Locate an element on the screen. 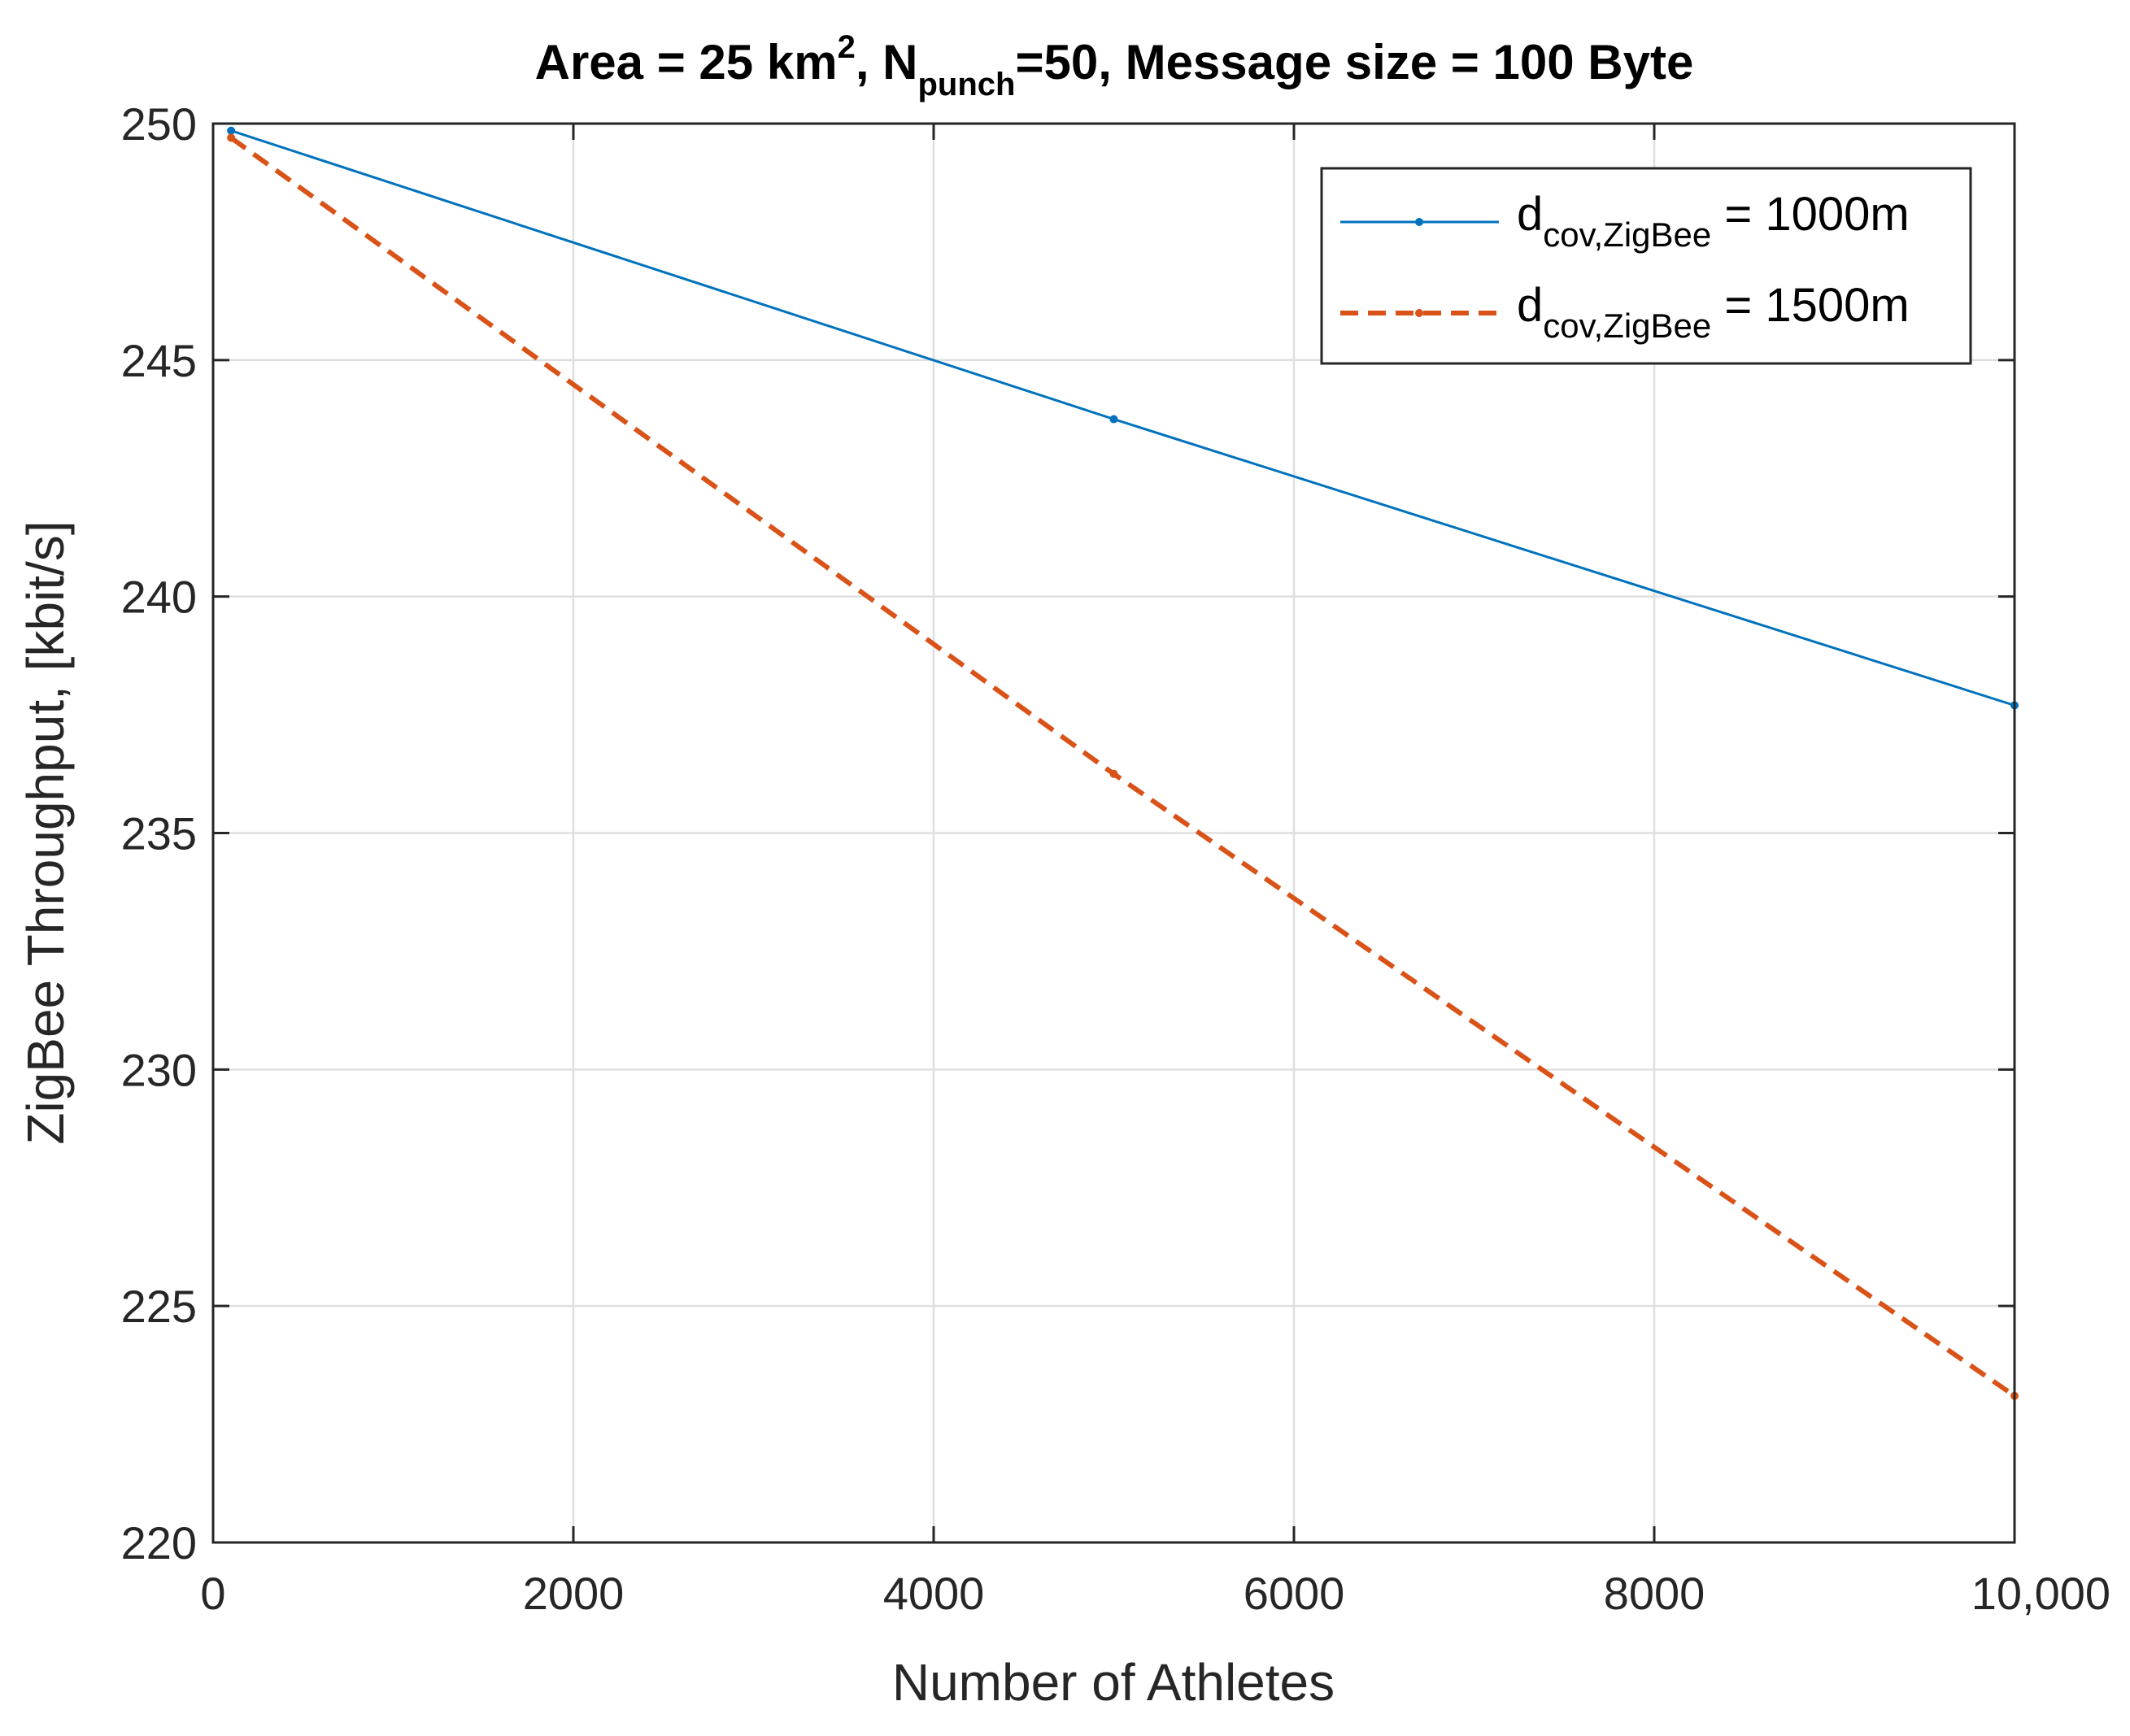  legend-box is located at coordinates (1646, 266).